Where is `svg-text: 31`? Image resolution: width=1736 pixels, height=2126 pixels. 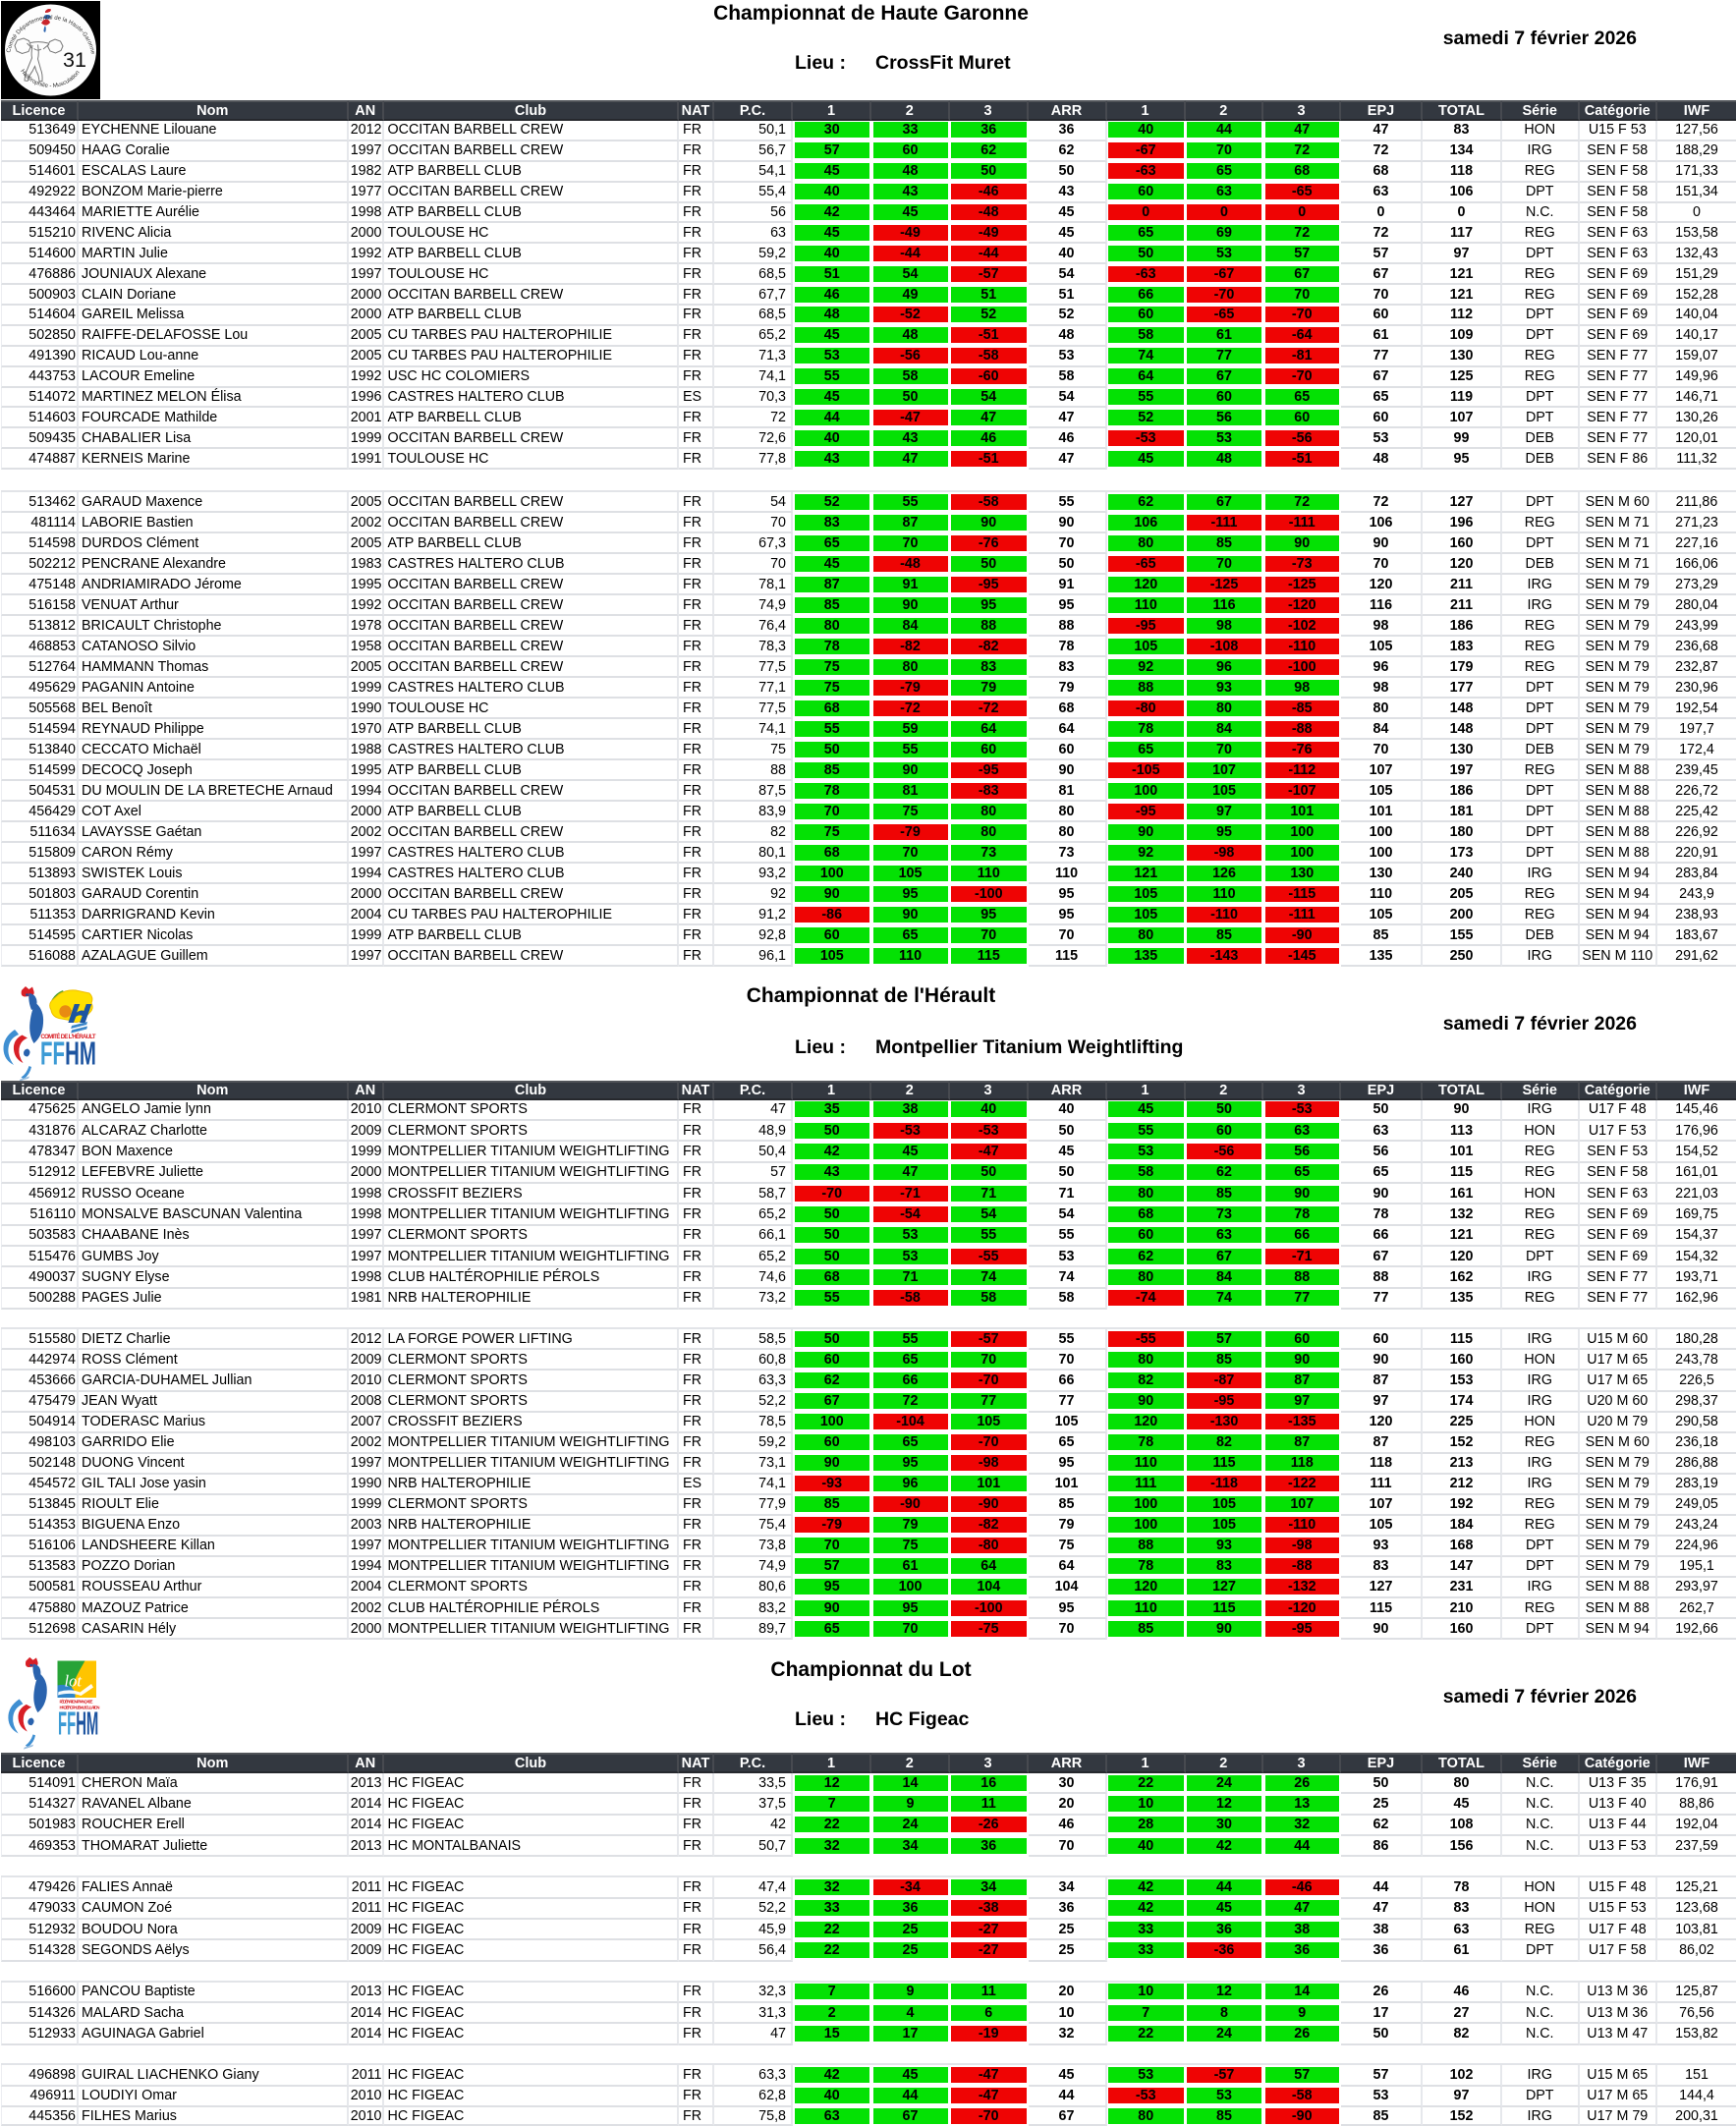 svg-text: 31 is located at coordinates (74, 60).